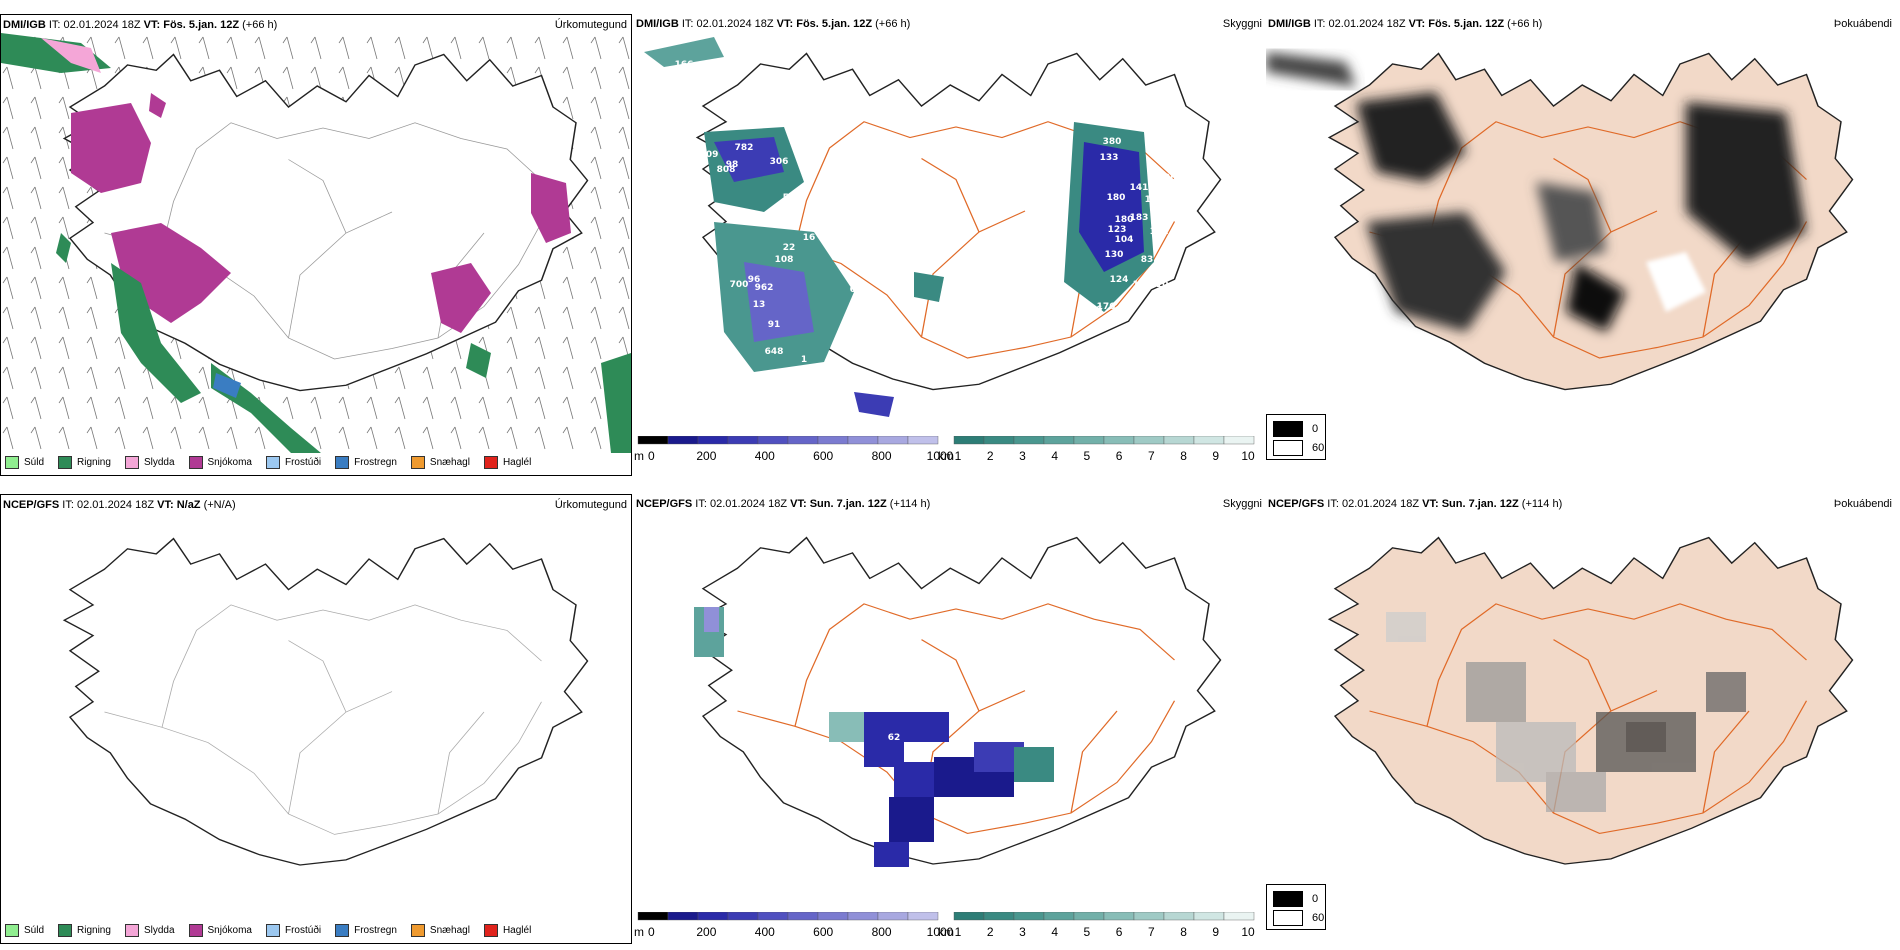 This screenshot has height=950, width=1900. Describe the element at coordinates (375, 462) in the screenshot. I see `legend-label: Frostregn` at that location.